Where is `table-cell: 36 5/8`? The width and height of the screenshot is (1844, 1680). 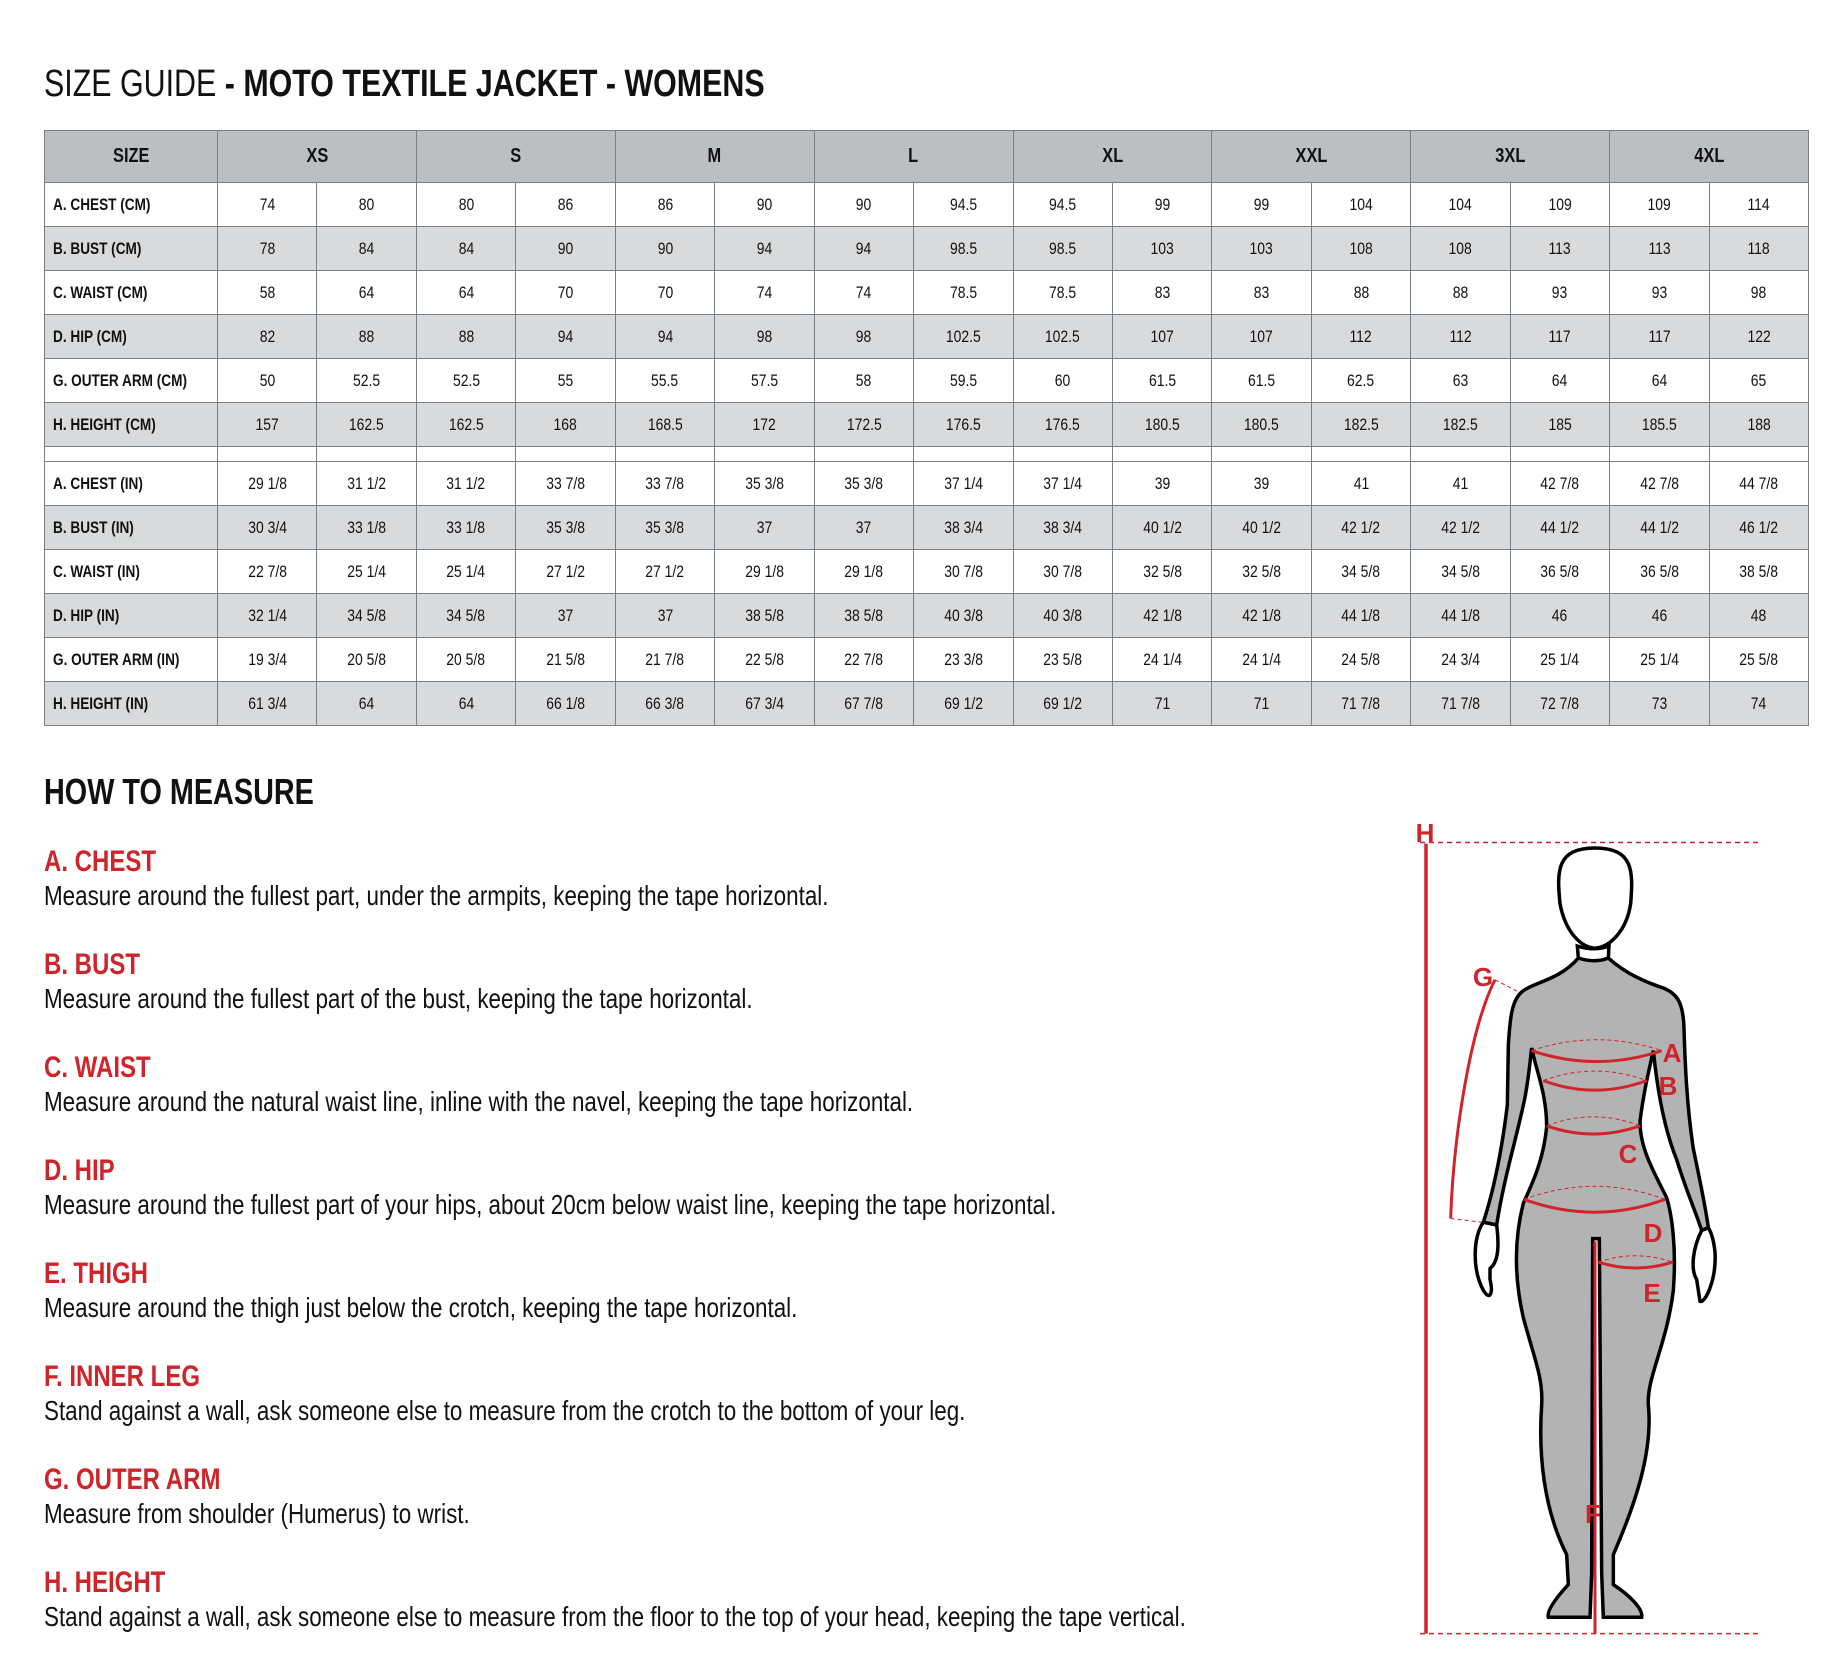 table-cell: 36 5/8 is located at coordinates (1659, 571).